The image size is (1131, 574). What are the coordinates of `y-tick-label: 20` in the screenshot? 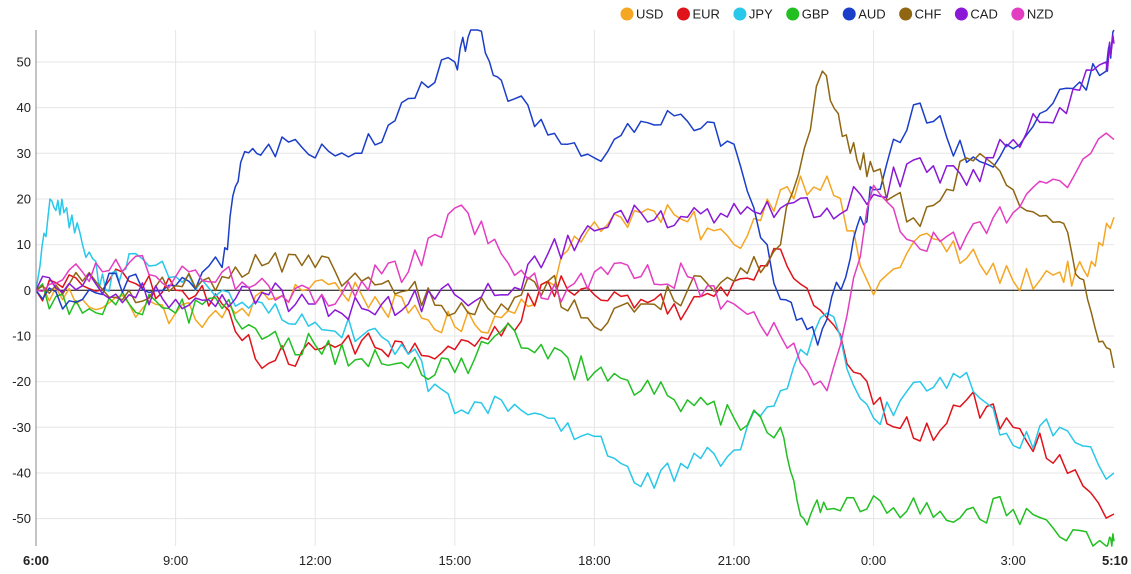 It's located at (24, 198).